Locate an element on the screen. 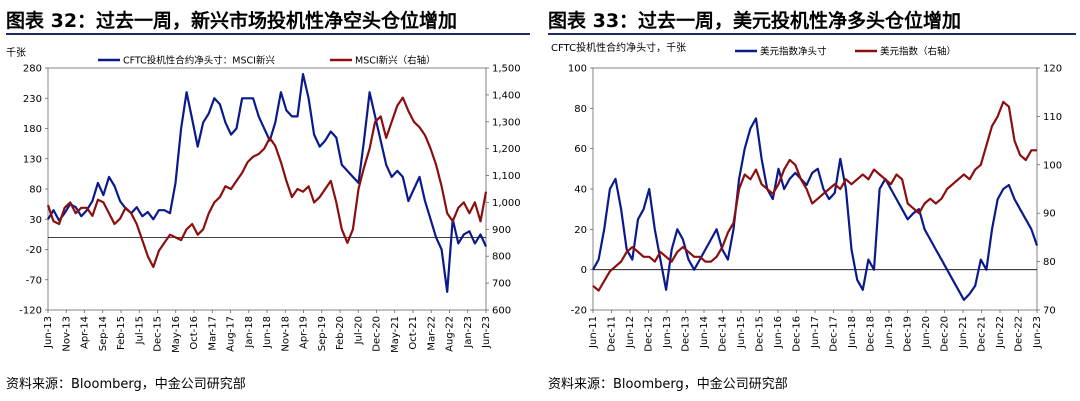 The height and width of the screenshot is (401, 1080). x-tick-label: Sep-14 is located at coordinates (103, 333).